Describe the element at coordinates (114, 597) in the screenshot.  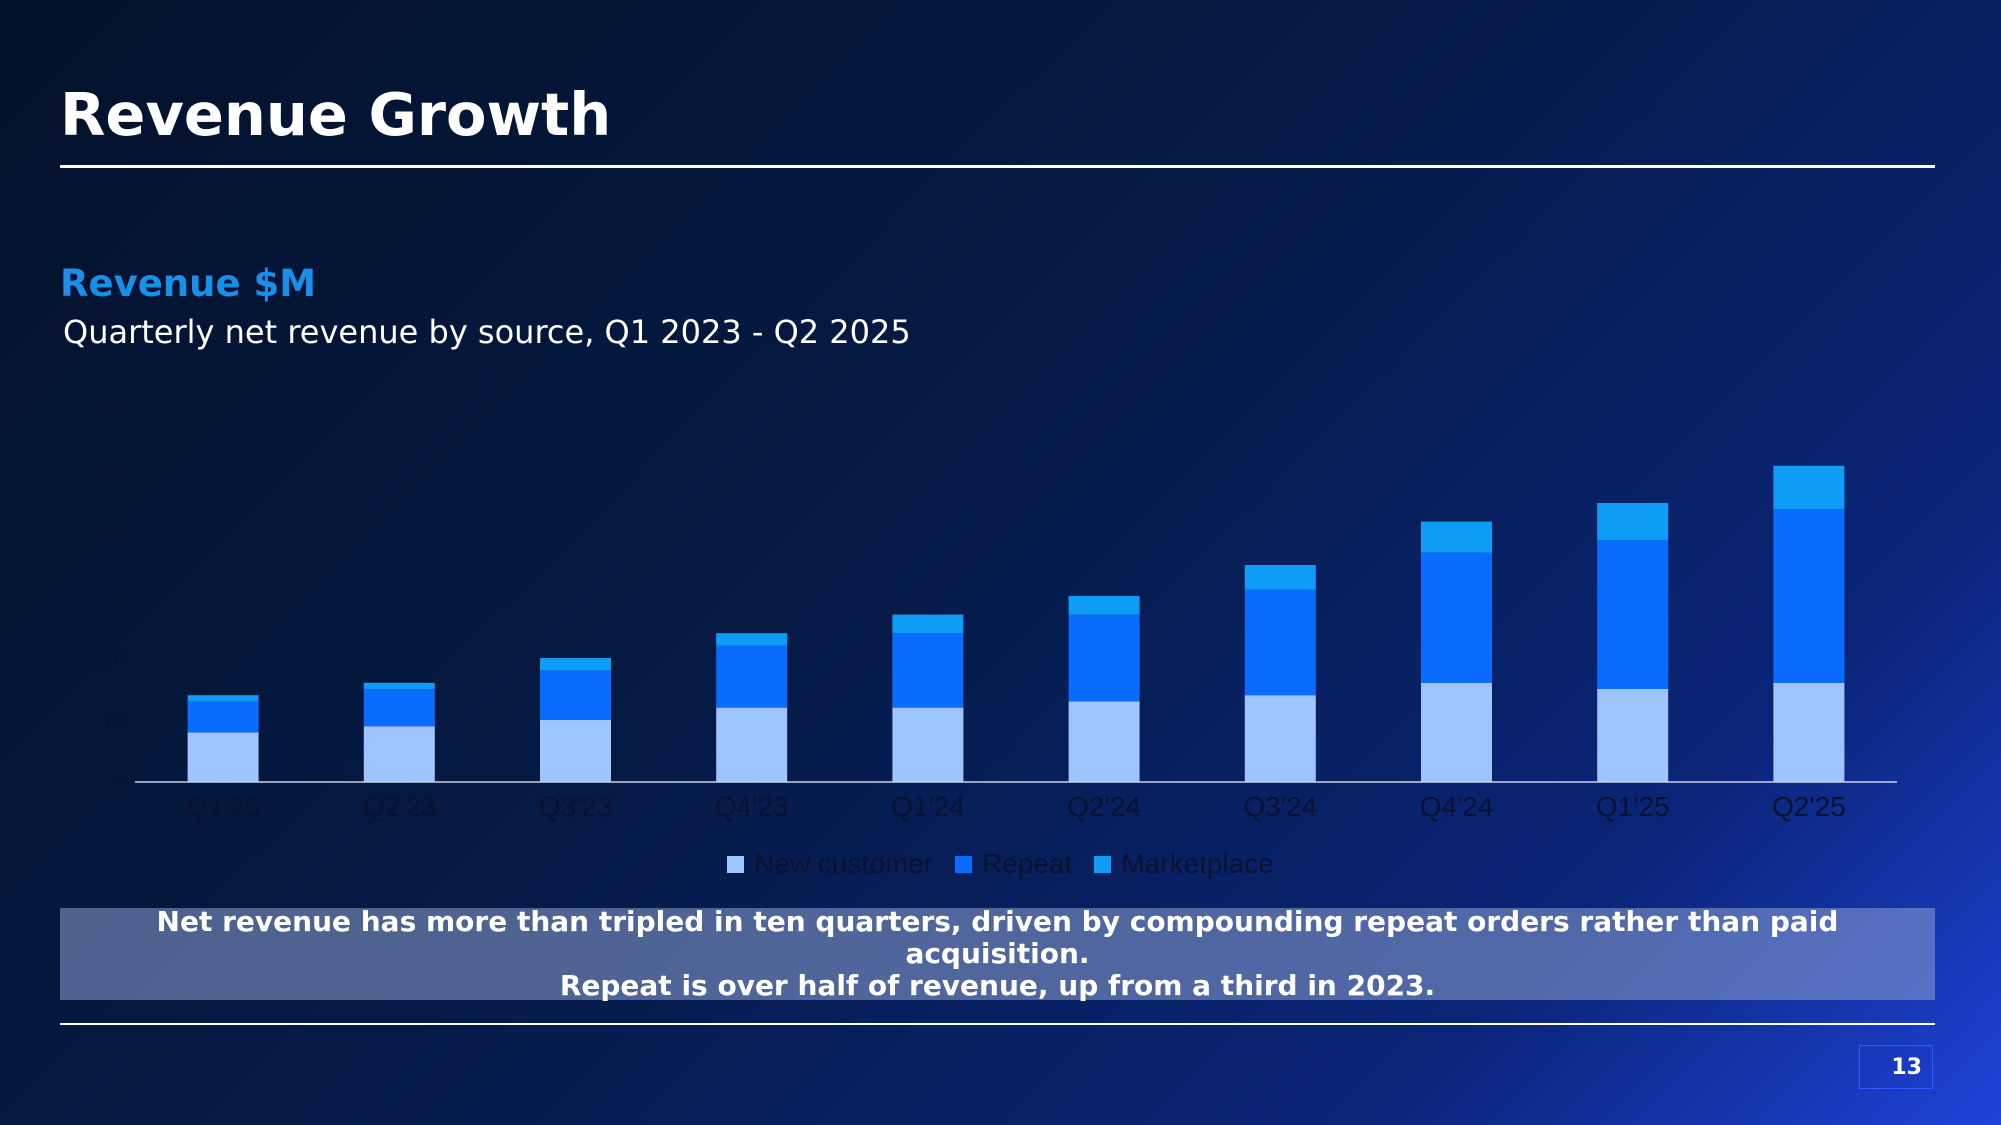
I see `y-tick-label: 30` at that location.